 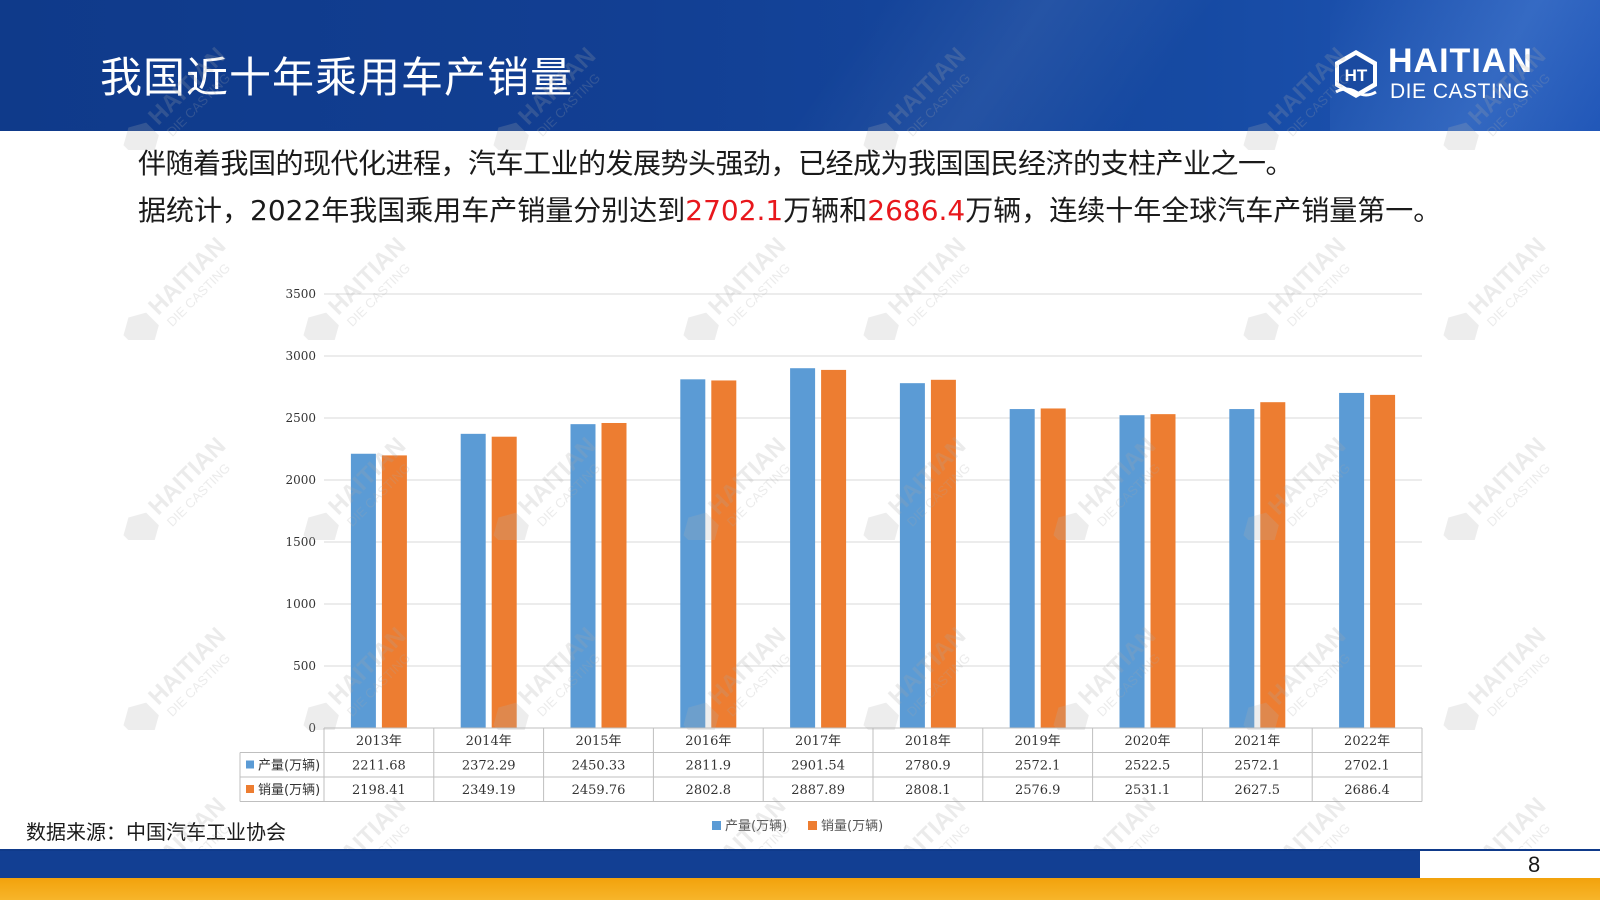 What do you see at coordinates (852, 826) in the screenshot?
I see `legend-label: 销量(万辆)` at bounding box center [852, 826].